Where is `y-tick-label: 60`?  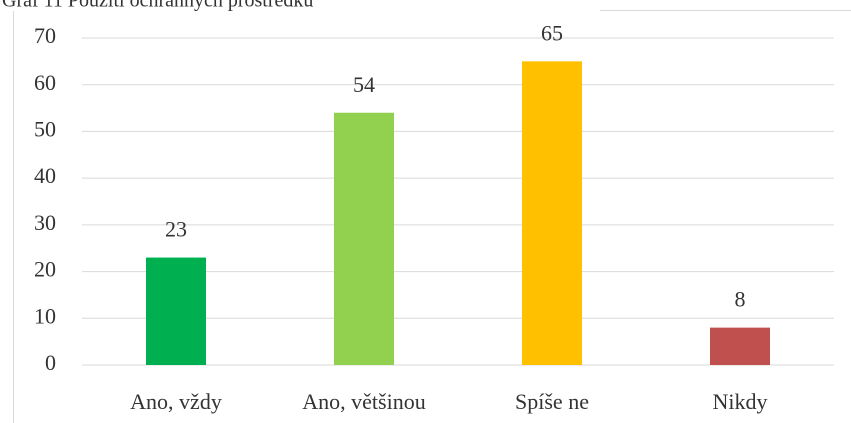
y-tick-label: 60 is located at coordinates (45, 82).